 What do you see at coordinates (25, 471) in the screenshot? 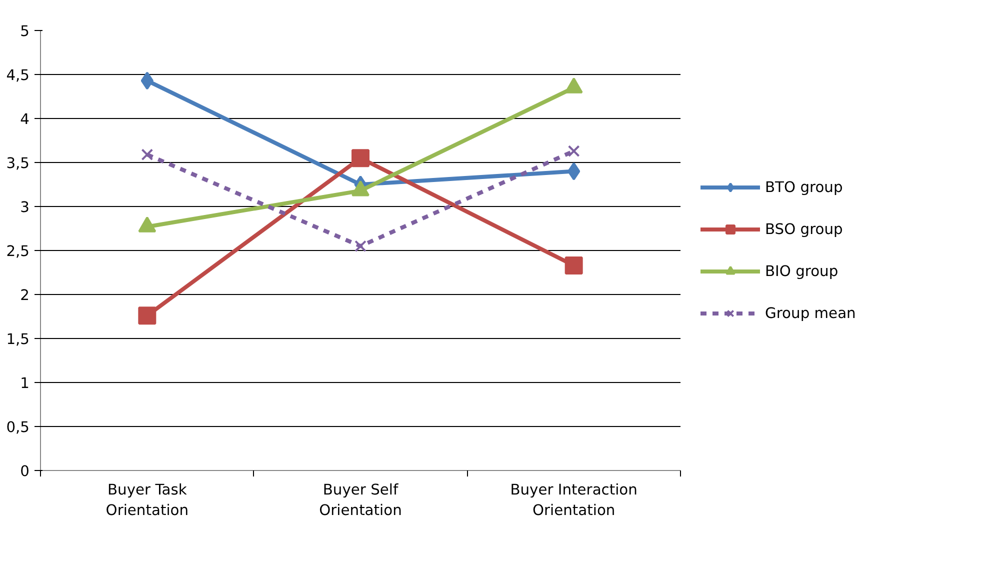
I see `y-tick-label: 0` at bounding box center [25, 471].